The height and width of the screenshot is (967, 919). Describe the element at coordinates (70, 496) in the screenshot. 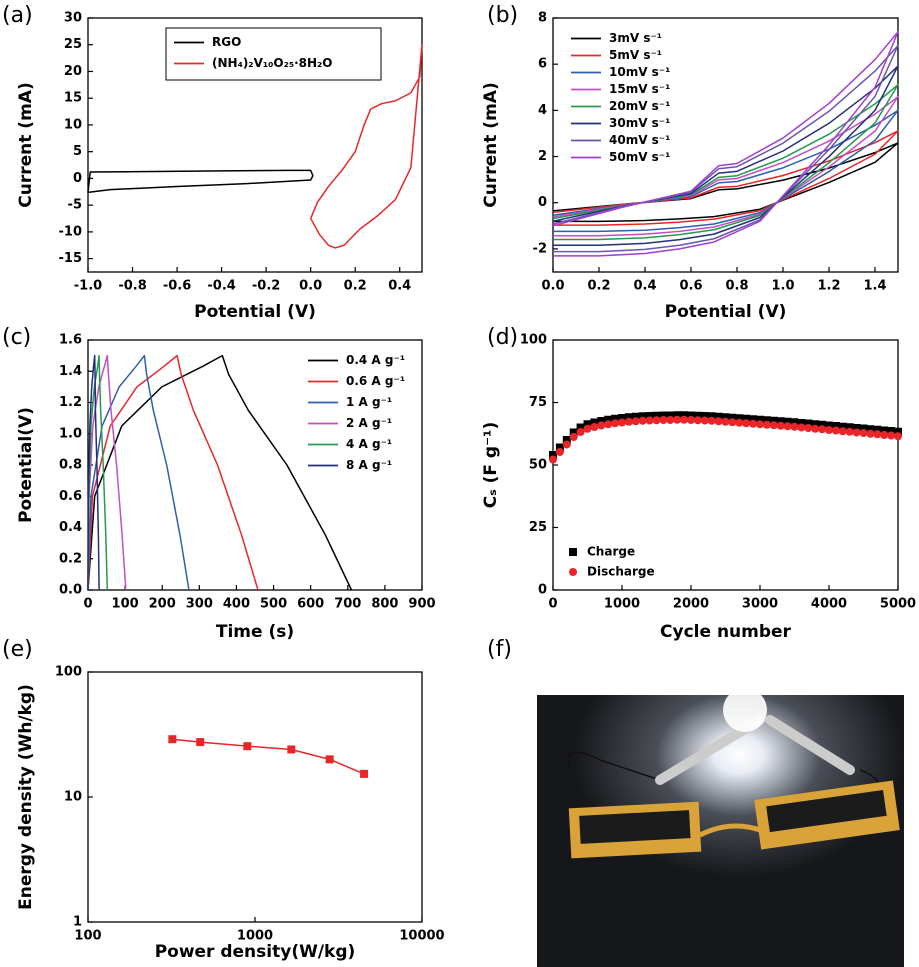

I see `y-tick-label: 0.6` at that location.